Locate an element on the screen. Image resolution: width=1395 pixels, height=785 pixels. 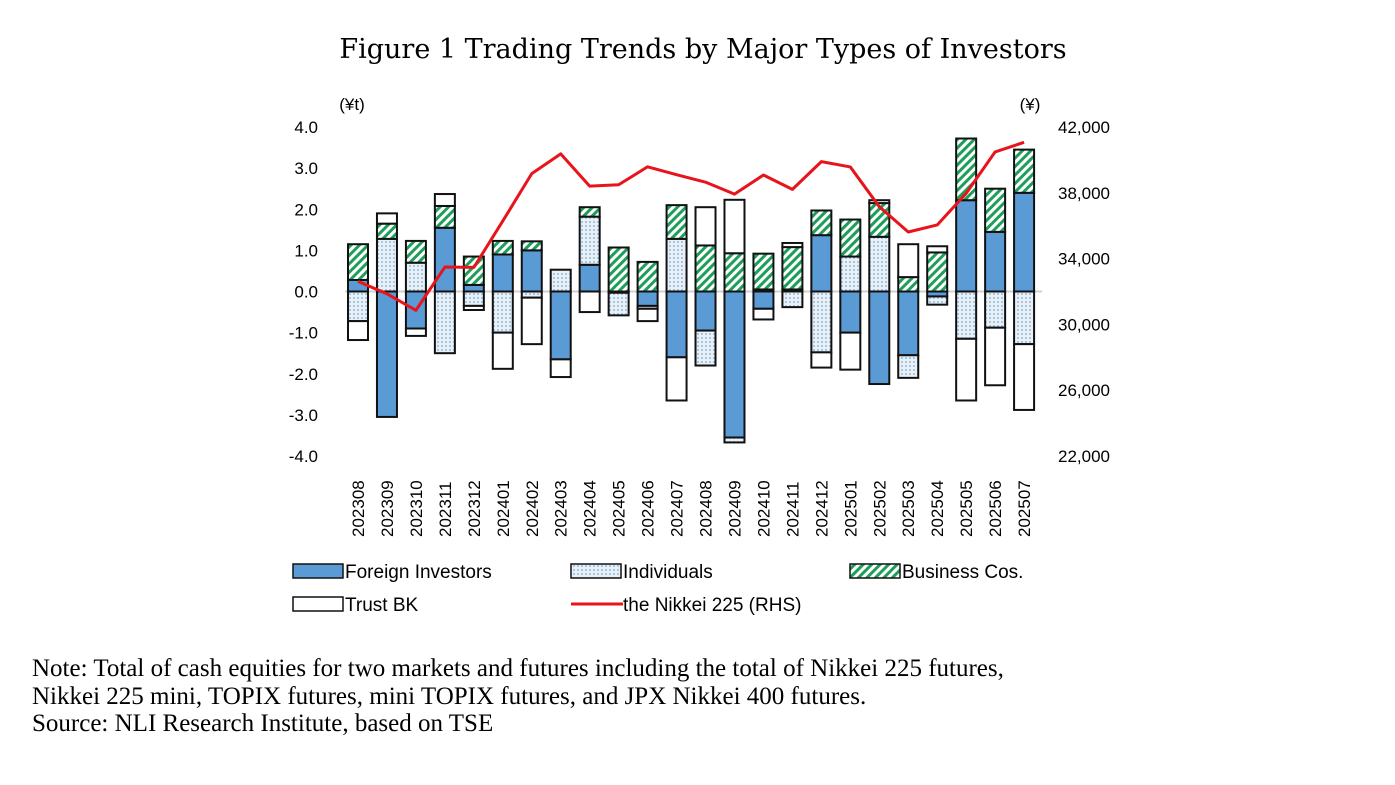
x-tick-label: 202403 is located at coordinates (561, 508).